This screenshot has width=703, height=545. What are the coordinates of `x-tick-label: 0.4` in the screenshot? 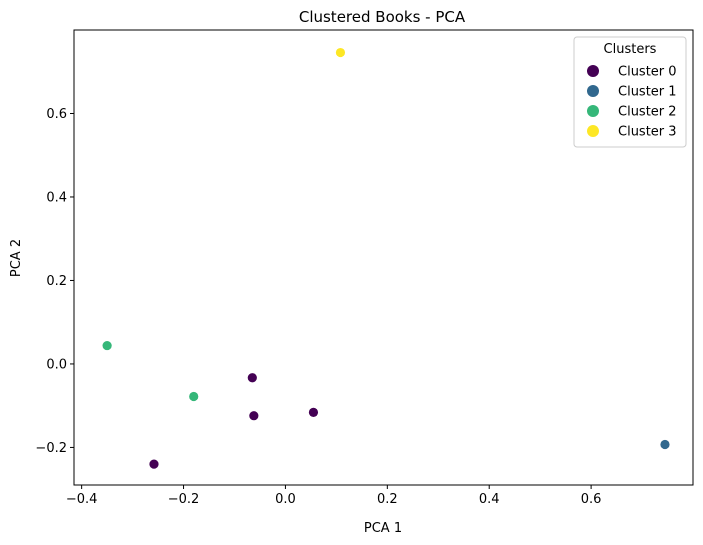 It's located at (489, 499).